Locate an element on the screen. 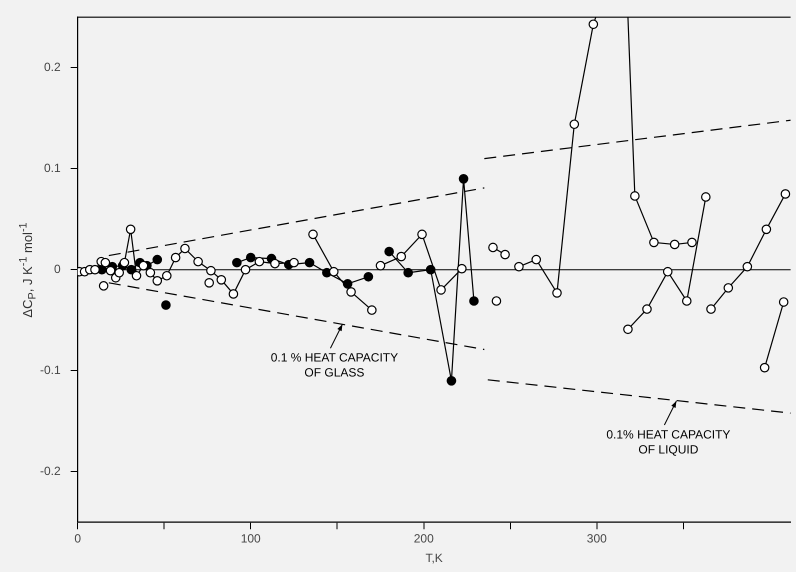 The width and height of the screenshot is (796, 572). x-axis-title: T,K is located at coordinates (434, 558).